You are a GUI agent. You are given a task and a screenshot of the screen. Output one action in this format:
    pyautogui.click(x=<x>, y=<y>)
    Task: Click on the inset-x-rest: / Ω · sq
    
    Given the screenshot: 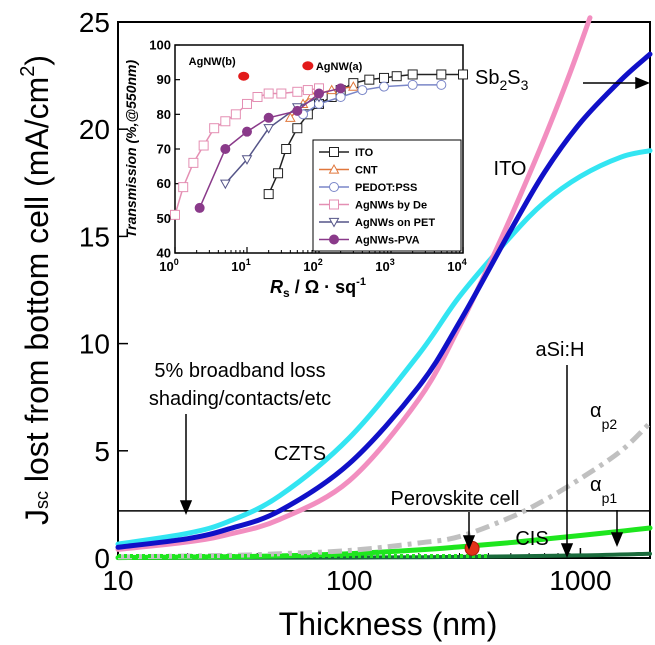 What is the action you would take?
    pyautogui.click(x=323, y=287)
    